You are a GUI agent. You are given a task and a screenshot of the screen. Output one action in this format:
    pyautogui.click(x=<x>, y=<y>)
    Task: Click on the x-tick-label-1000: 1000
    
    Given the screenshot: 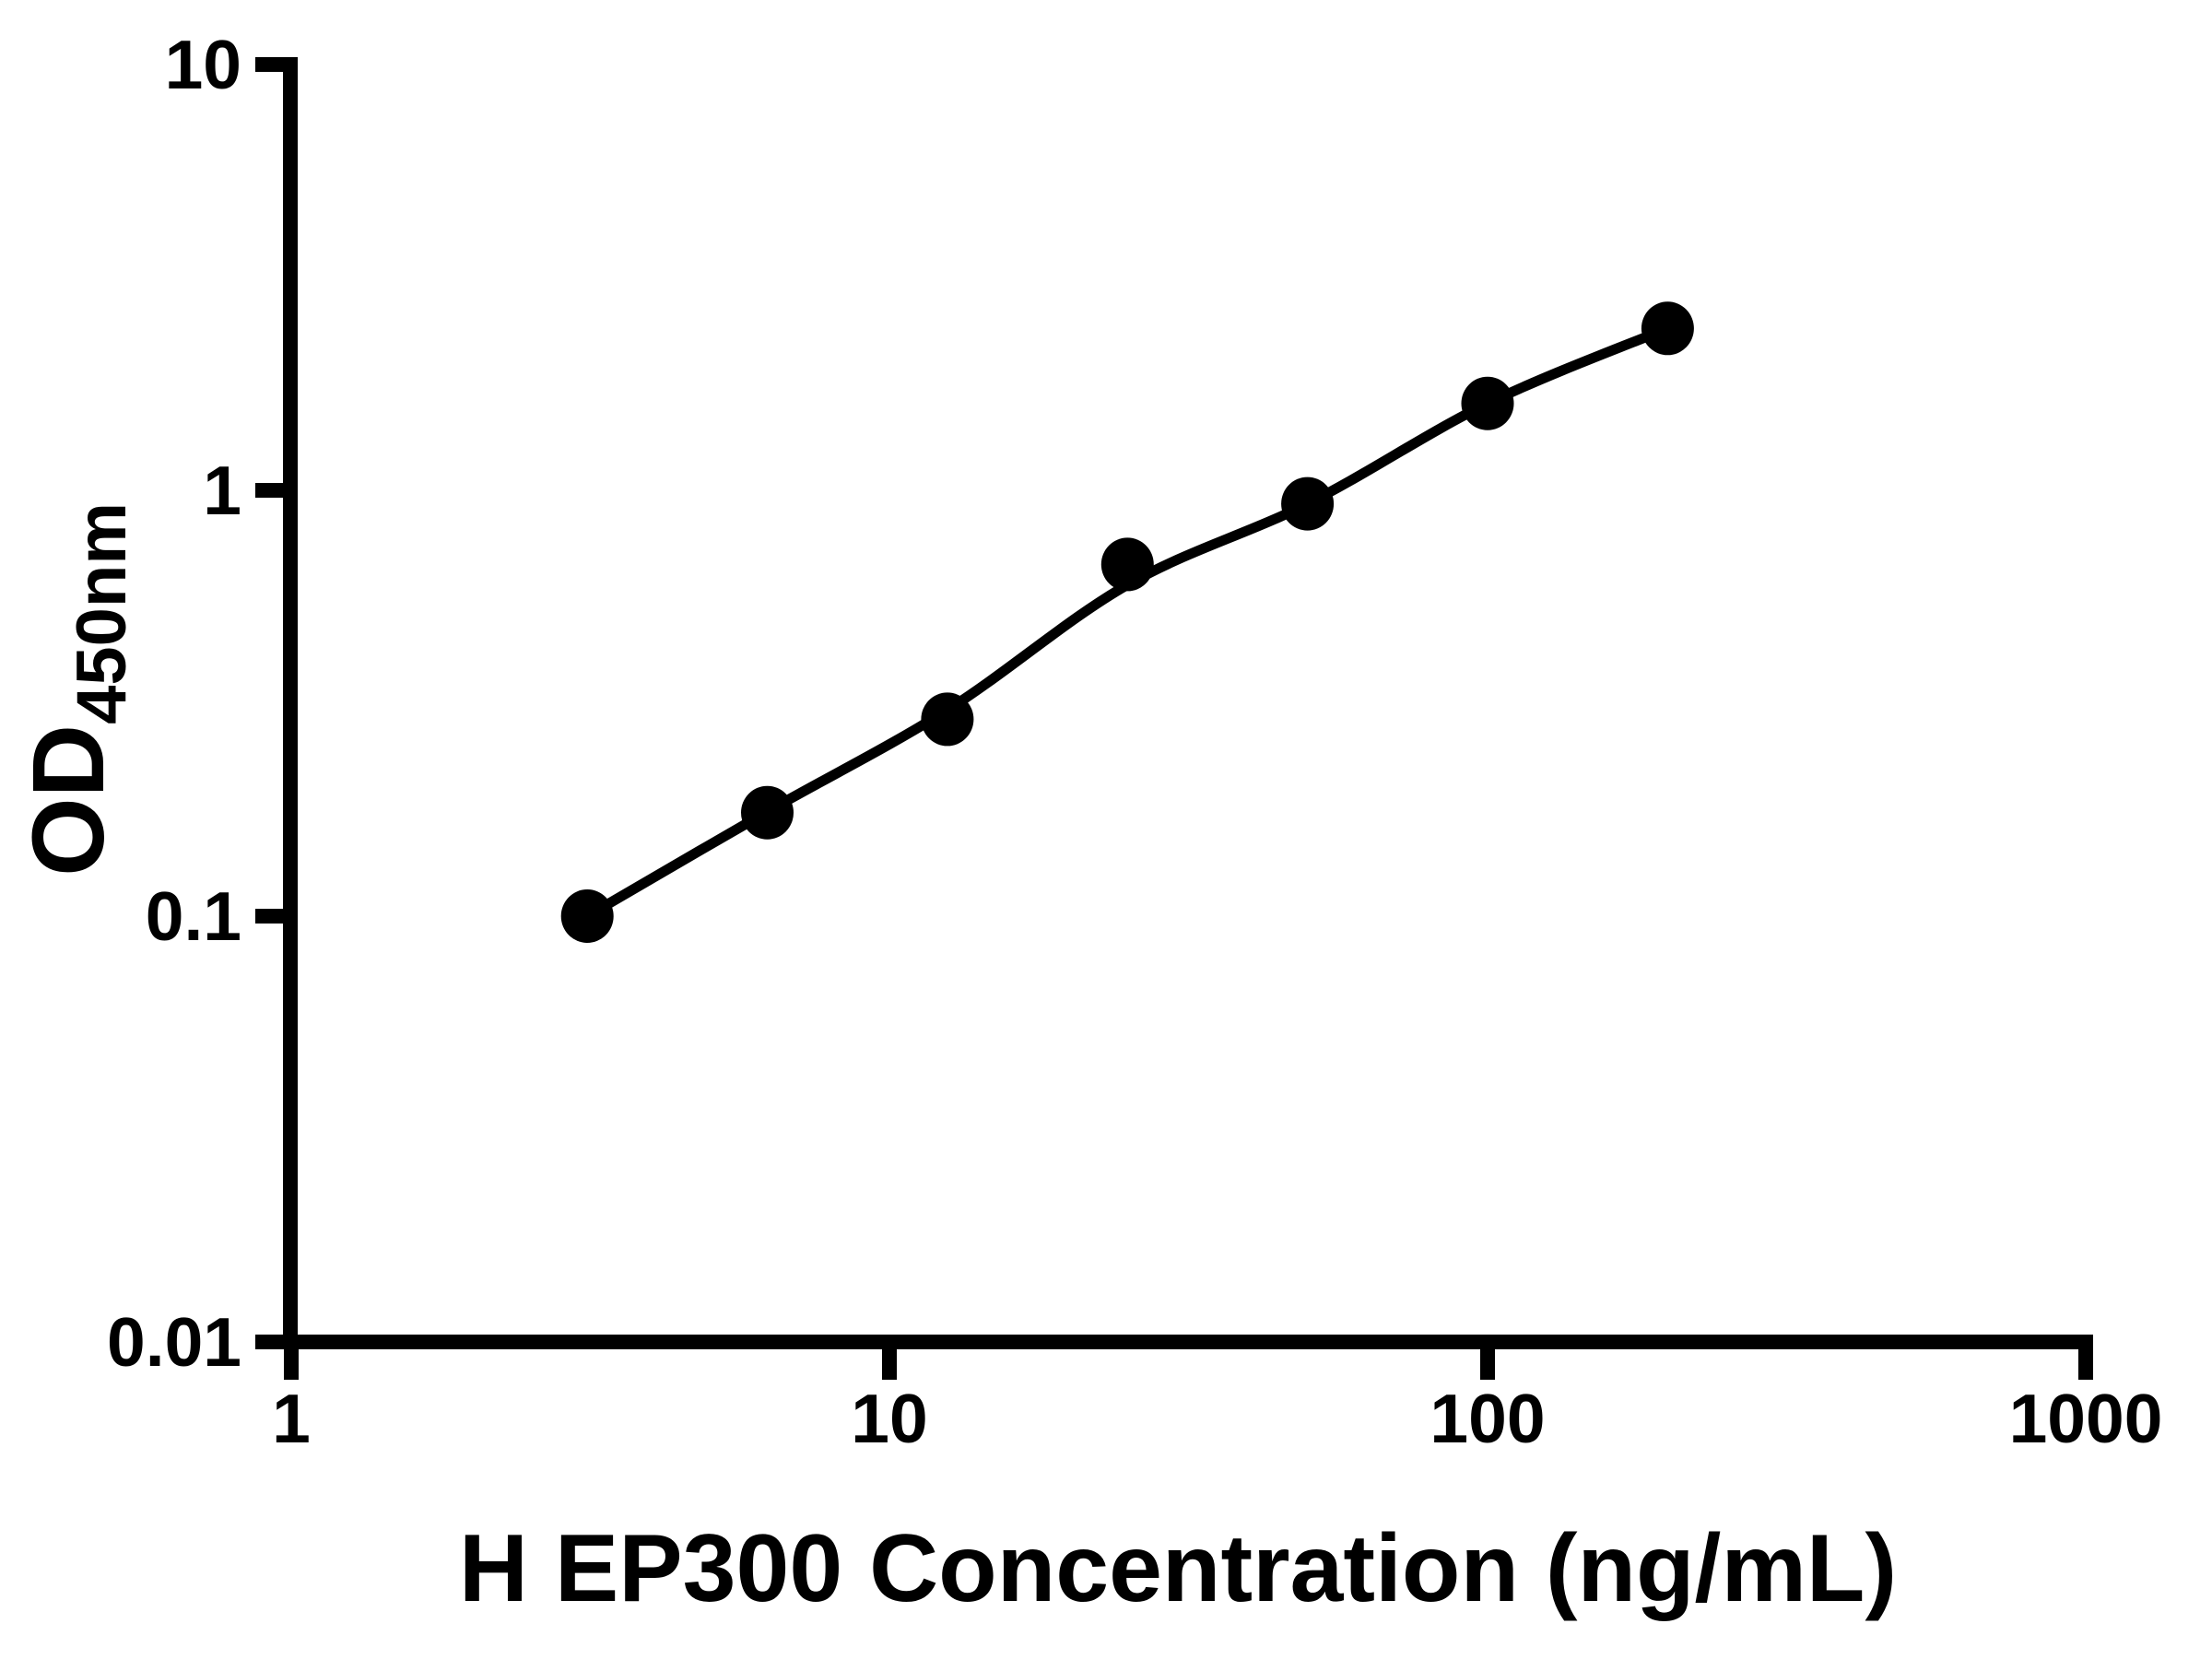 What is the action you would take?
    pyautogui.click(x=2086, y=1418)
    